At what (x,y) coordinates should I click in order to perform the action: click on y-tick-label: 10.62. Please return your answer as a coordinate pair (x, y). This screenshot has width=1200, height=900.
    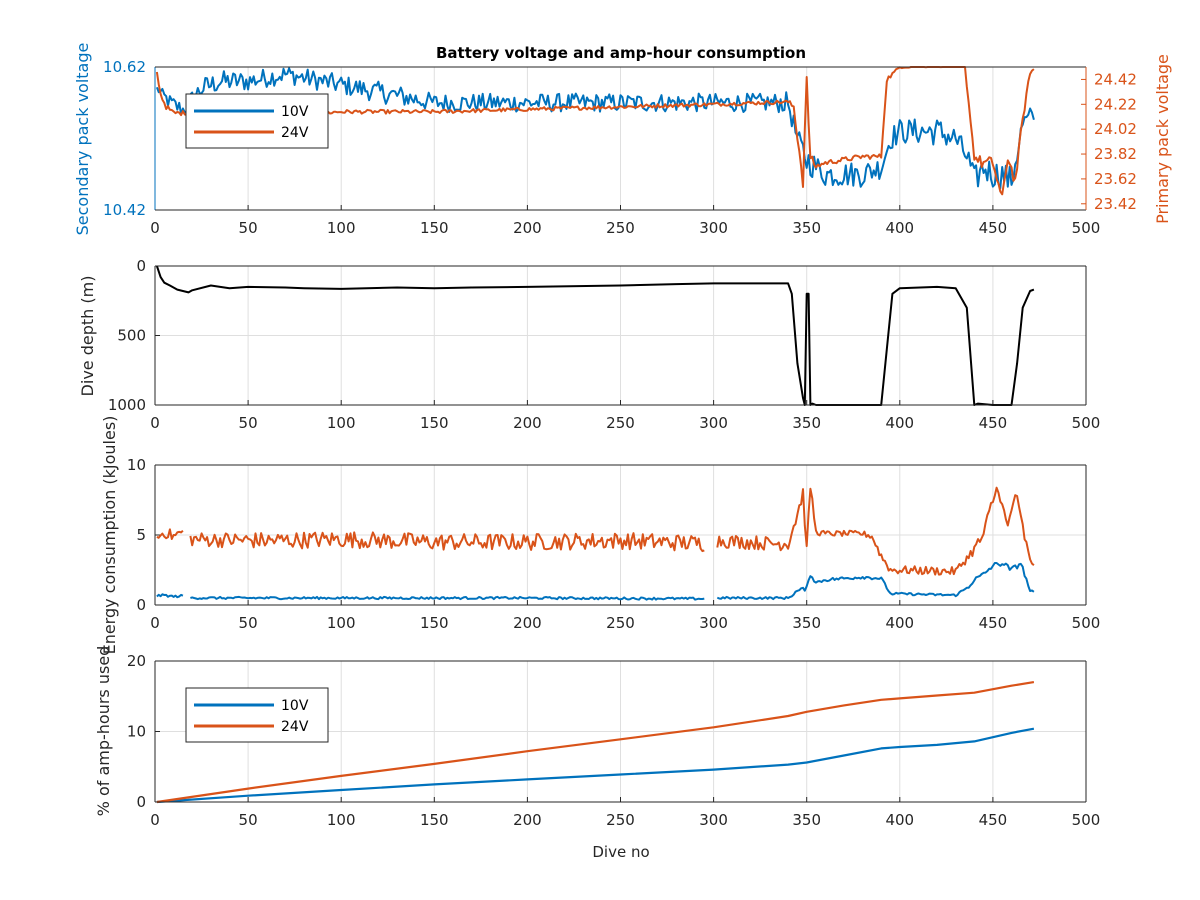
    Looking at the image, I should click on (124, 67).